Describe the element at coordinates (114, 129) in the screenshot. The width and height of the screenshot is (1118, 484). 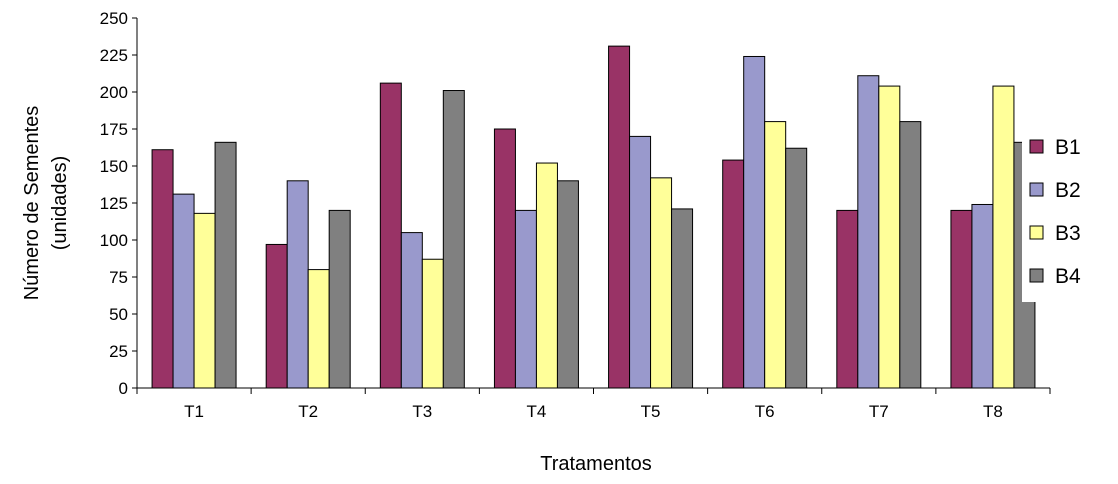
I see `y-tick-label: 175` at that location.